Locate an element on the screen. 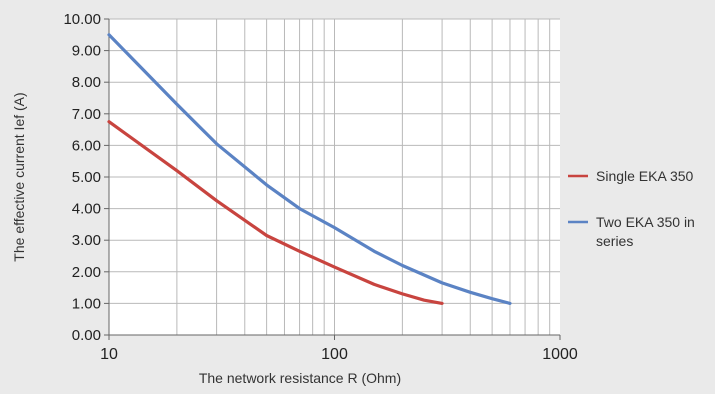 The height and width of the screenshot is (394, 715). y-tick-label: 6.00 is located at coordinates (86, 145).